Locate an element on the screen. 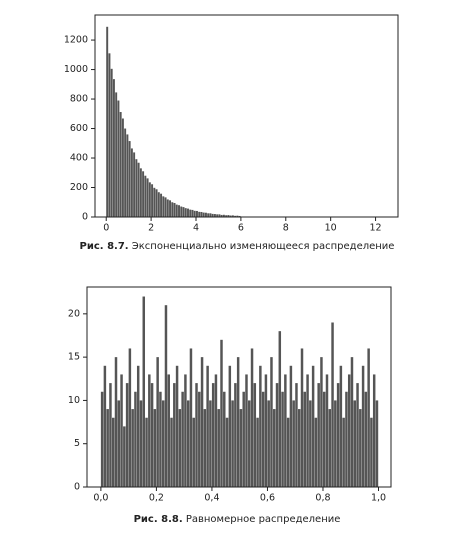 This screenshot has width=474, height=540. x-tick-label: 0,2 is located at coordinates (156, 498).